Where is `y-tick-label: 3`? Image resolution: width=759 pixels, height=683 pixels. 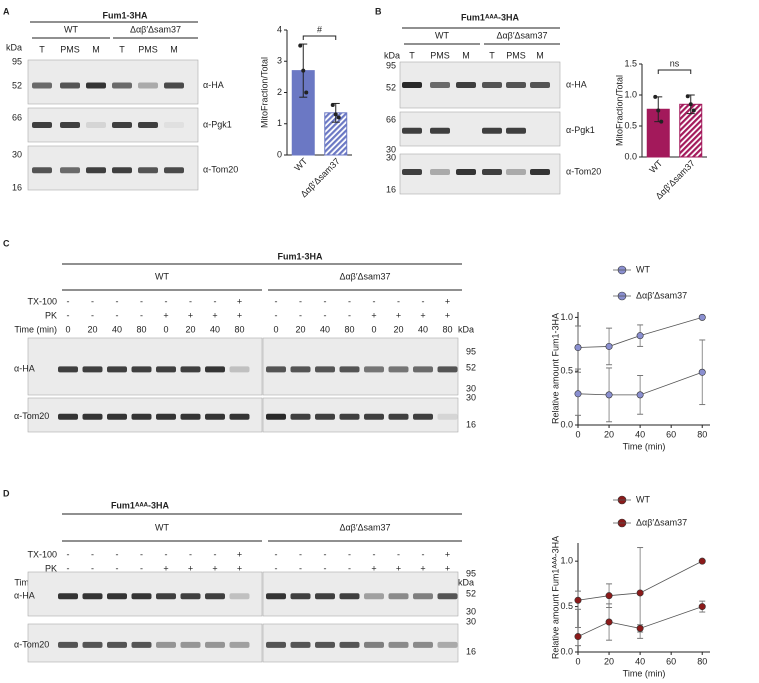
y-tick-label: 3 is located at coordinates (279, 61).